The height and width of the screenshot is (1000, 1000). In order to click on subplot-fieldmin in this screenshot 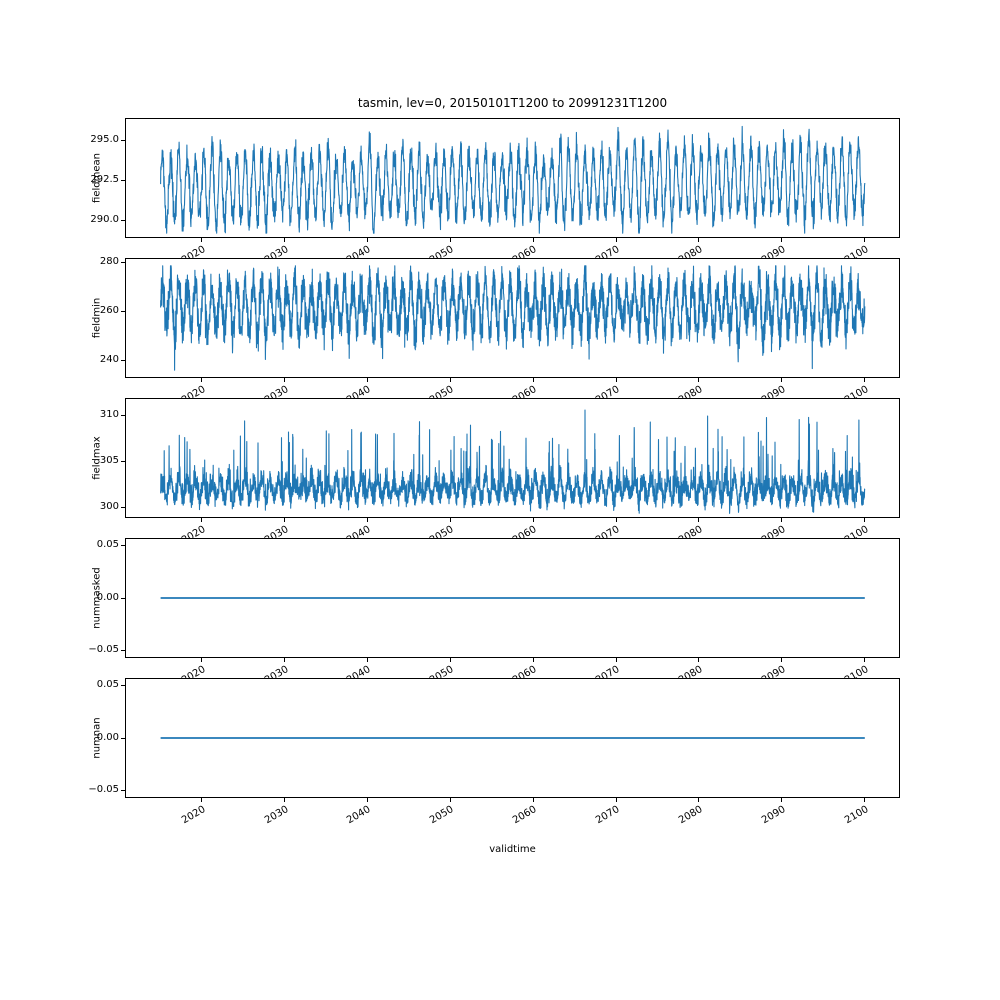, I will do `click(512, 318)`.